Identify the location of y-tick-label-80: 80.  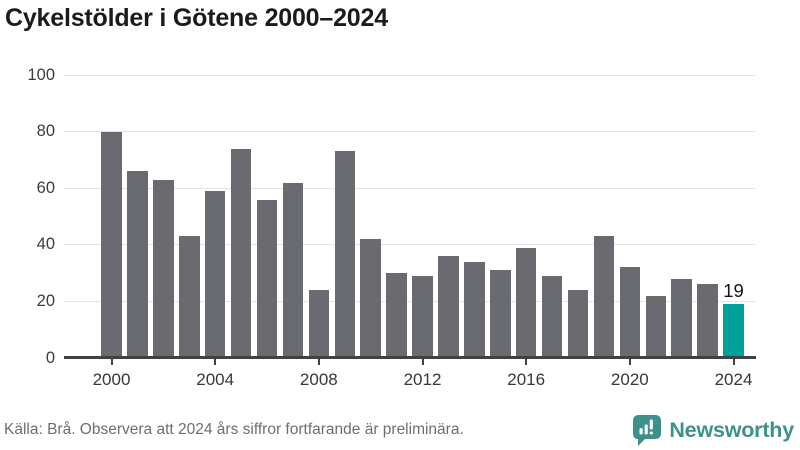
(45, 131).